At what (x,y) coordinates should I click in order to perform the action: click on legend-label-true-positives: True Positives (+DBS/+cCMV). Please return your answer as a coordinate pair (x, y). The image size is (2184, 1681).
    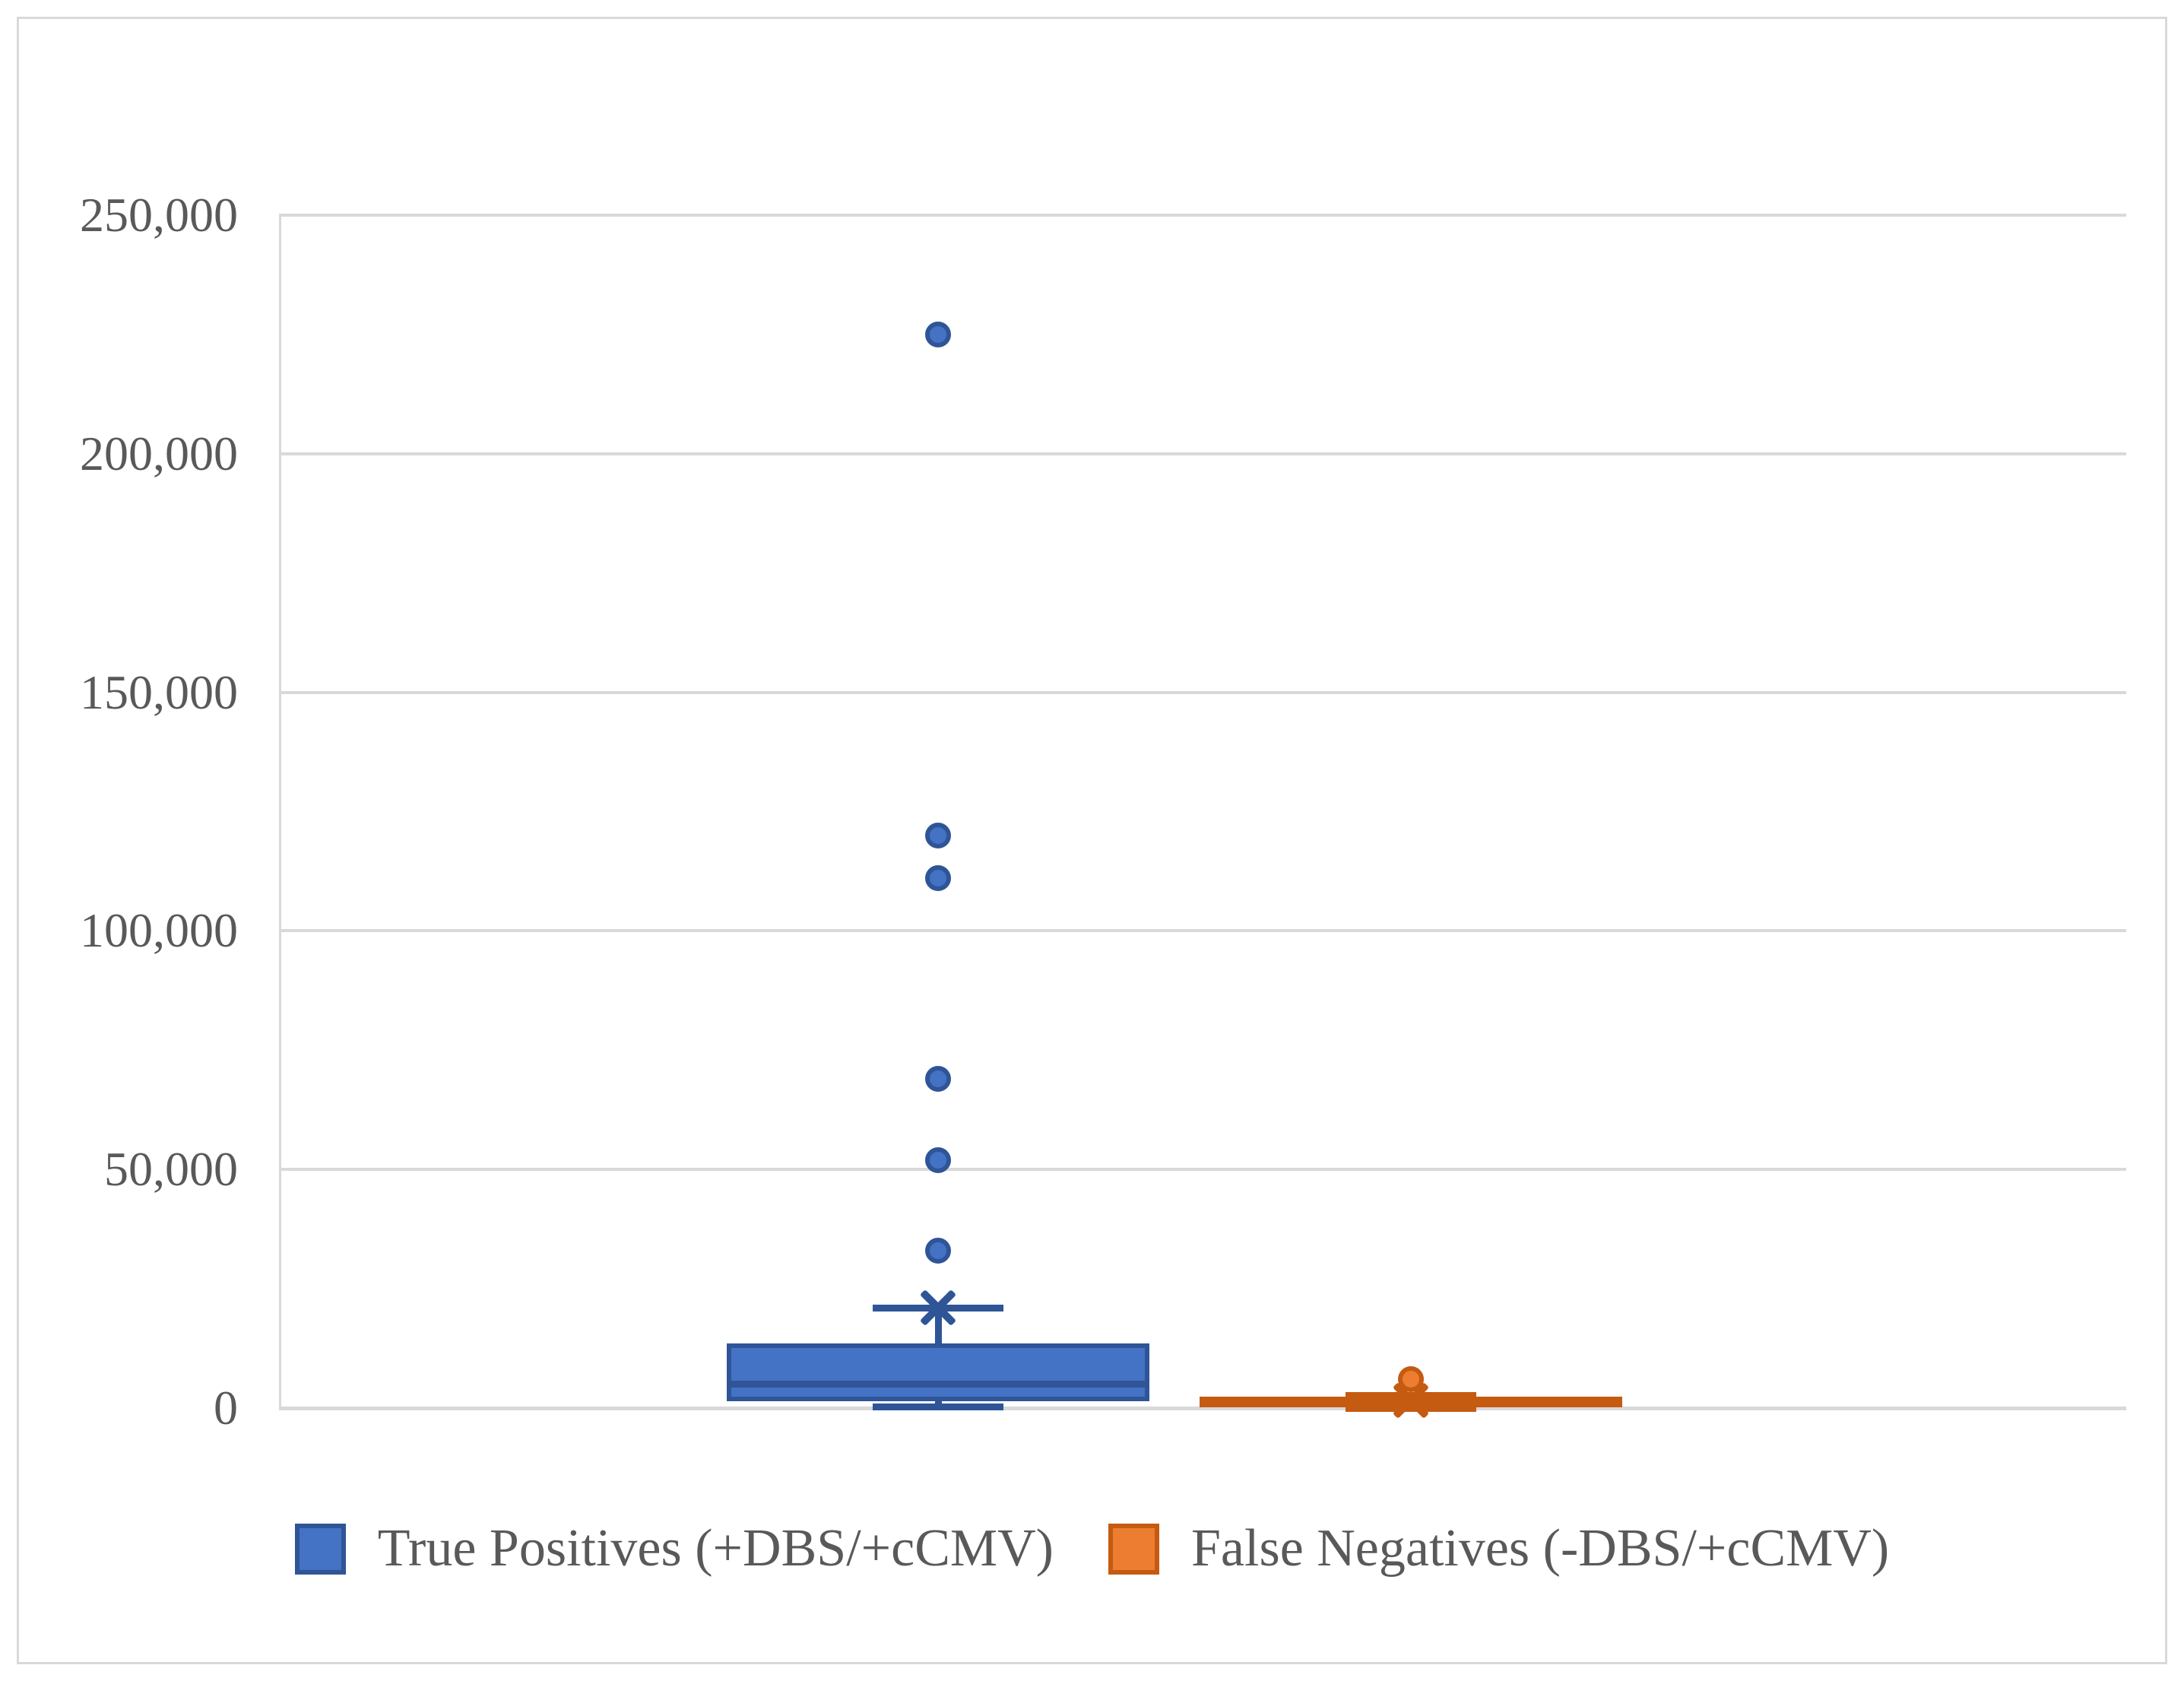
    Looking at the image, I should click on (715, 1548).